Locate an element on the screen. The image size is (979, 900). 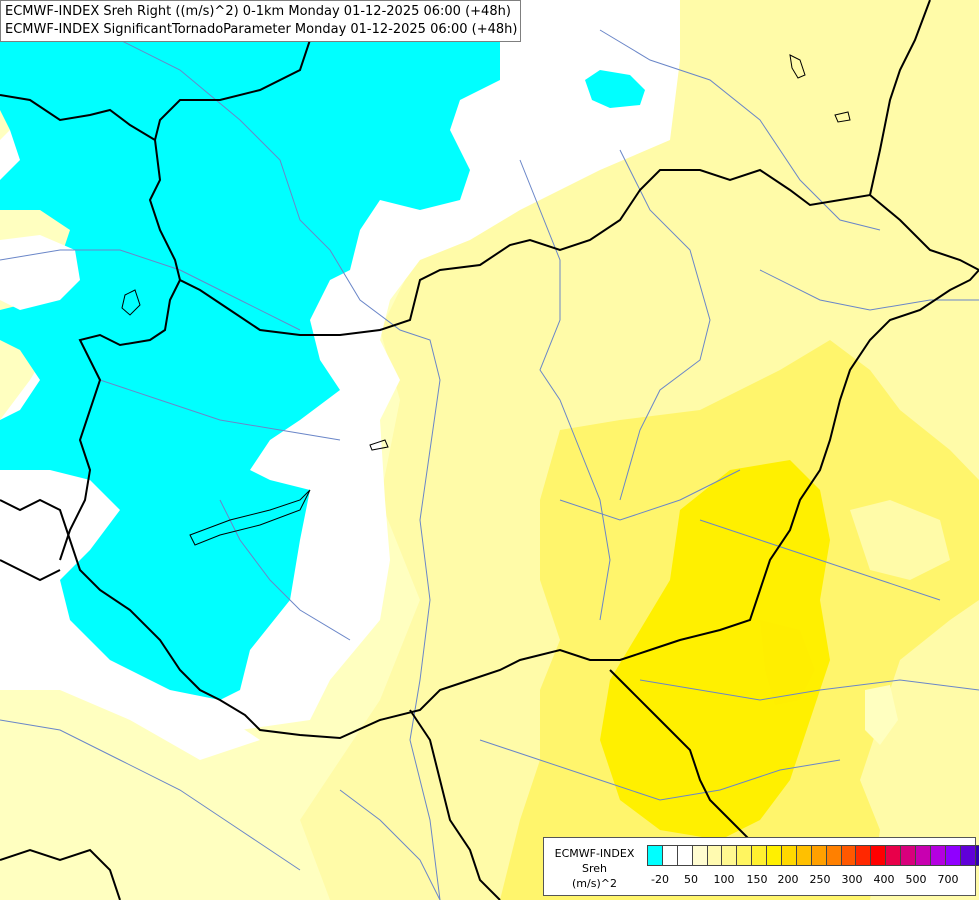
legend-unit: (m/s)^2 is located at coordinates (594, 883).